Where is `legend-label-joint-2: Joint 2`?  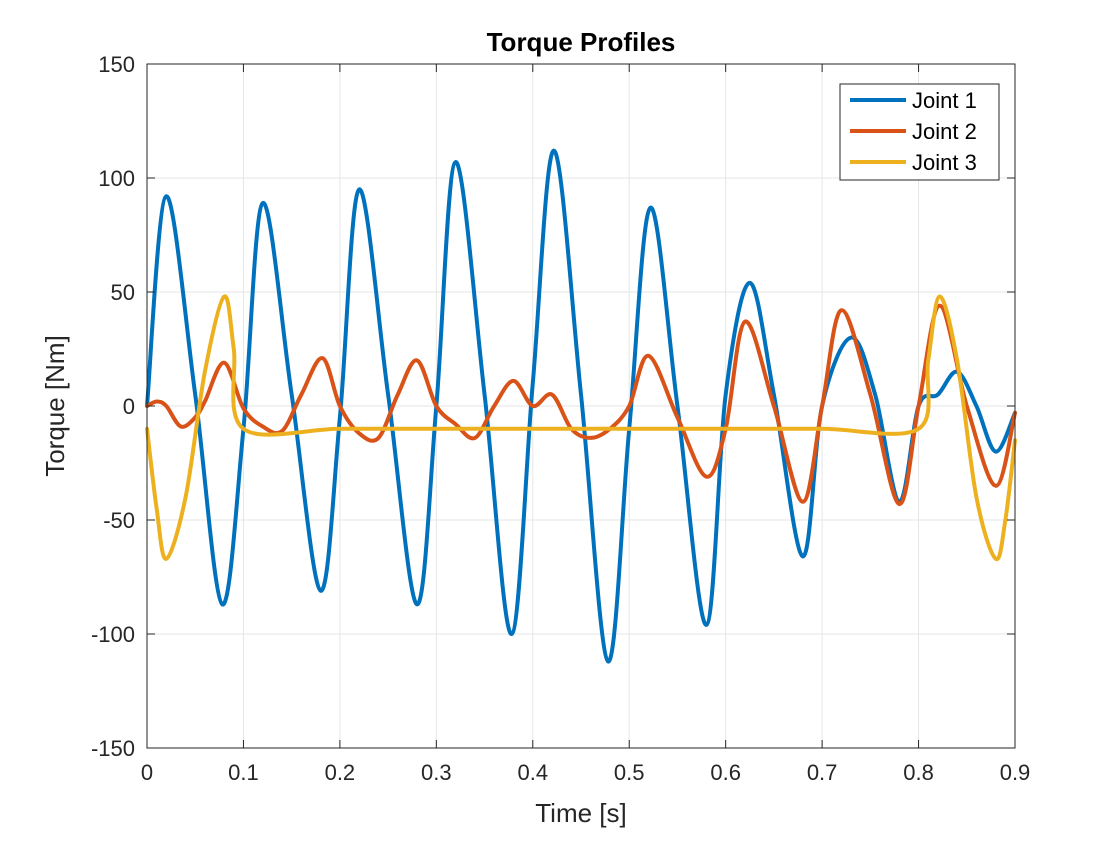
legend-label-joint-2: Joint 2 is located at coordinates (944, 131).